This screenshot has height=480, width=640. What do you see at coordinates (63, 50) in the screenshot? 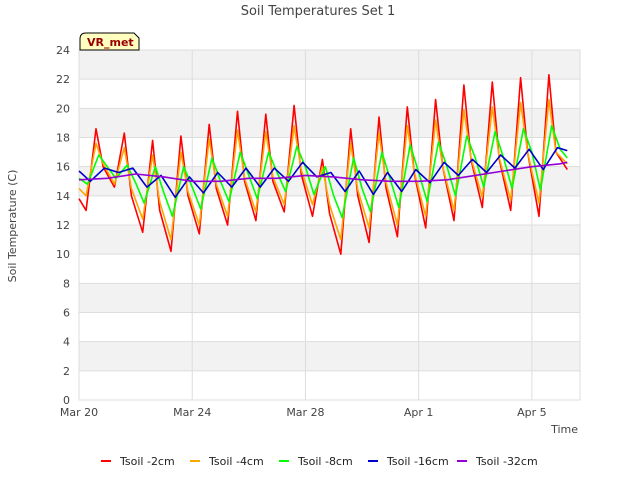
I see `y-tick-label: 24` at bounding box center [63, 50].